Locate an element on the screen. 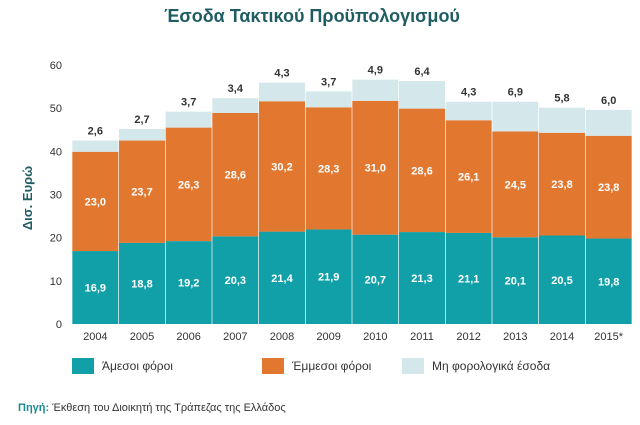  source-label: Πηγή: is located at coordinates (34, 408).